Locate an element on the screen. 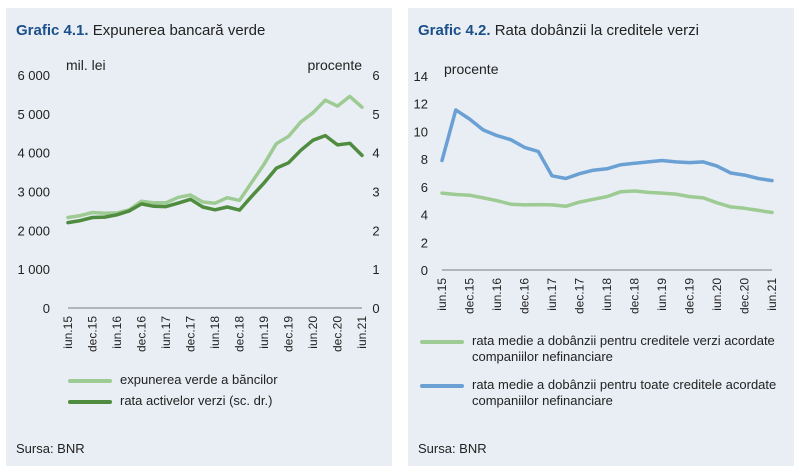 This screenshot has width=799, height=474. y-tick-label: 4 000 is located at coordinates (33, 153).